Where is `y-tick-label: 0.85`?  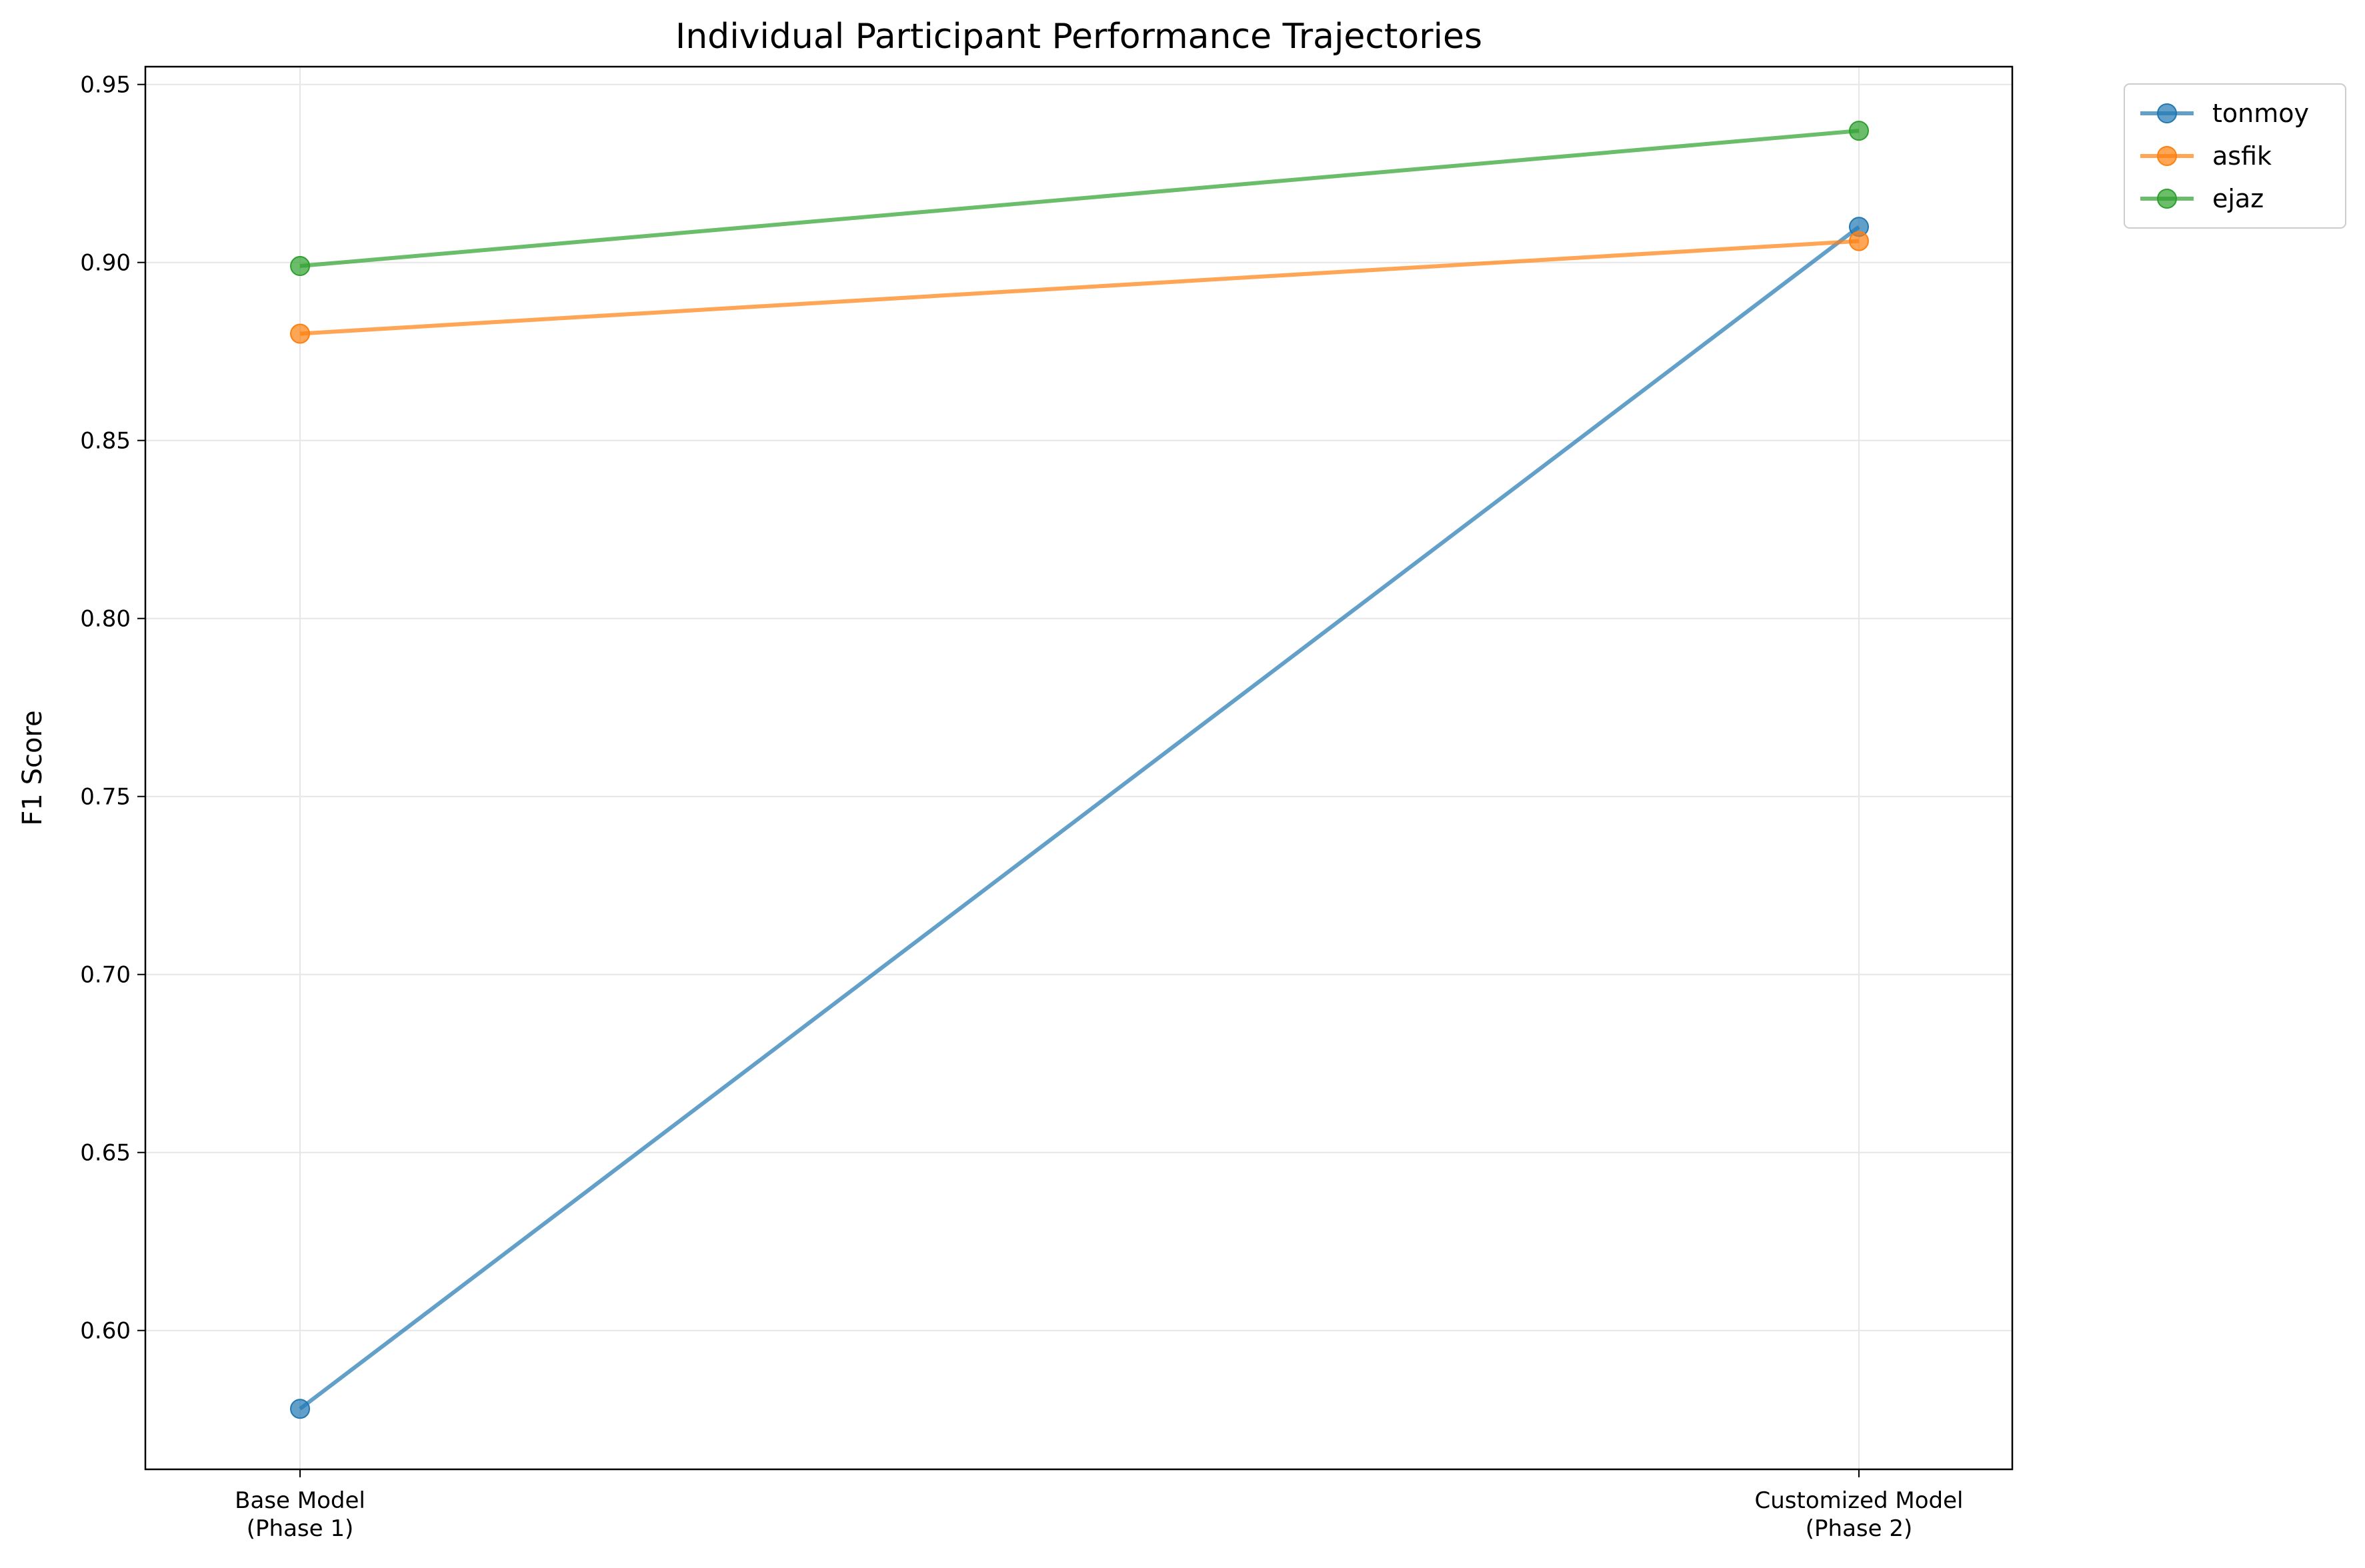 y-tick-label: 0.85 is located at coordinates (105, 441).